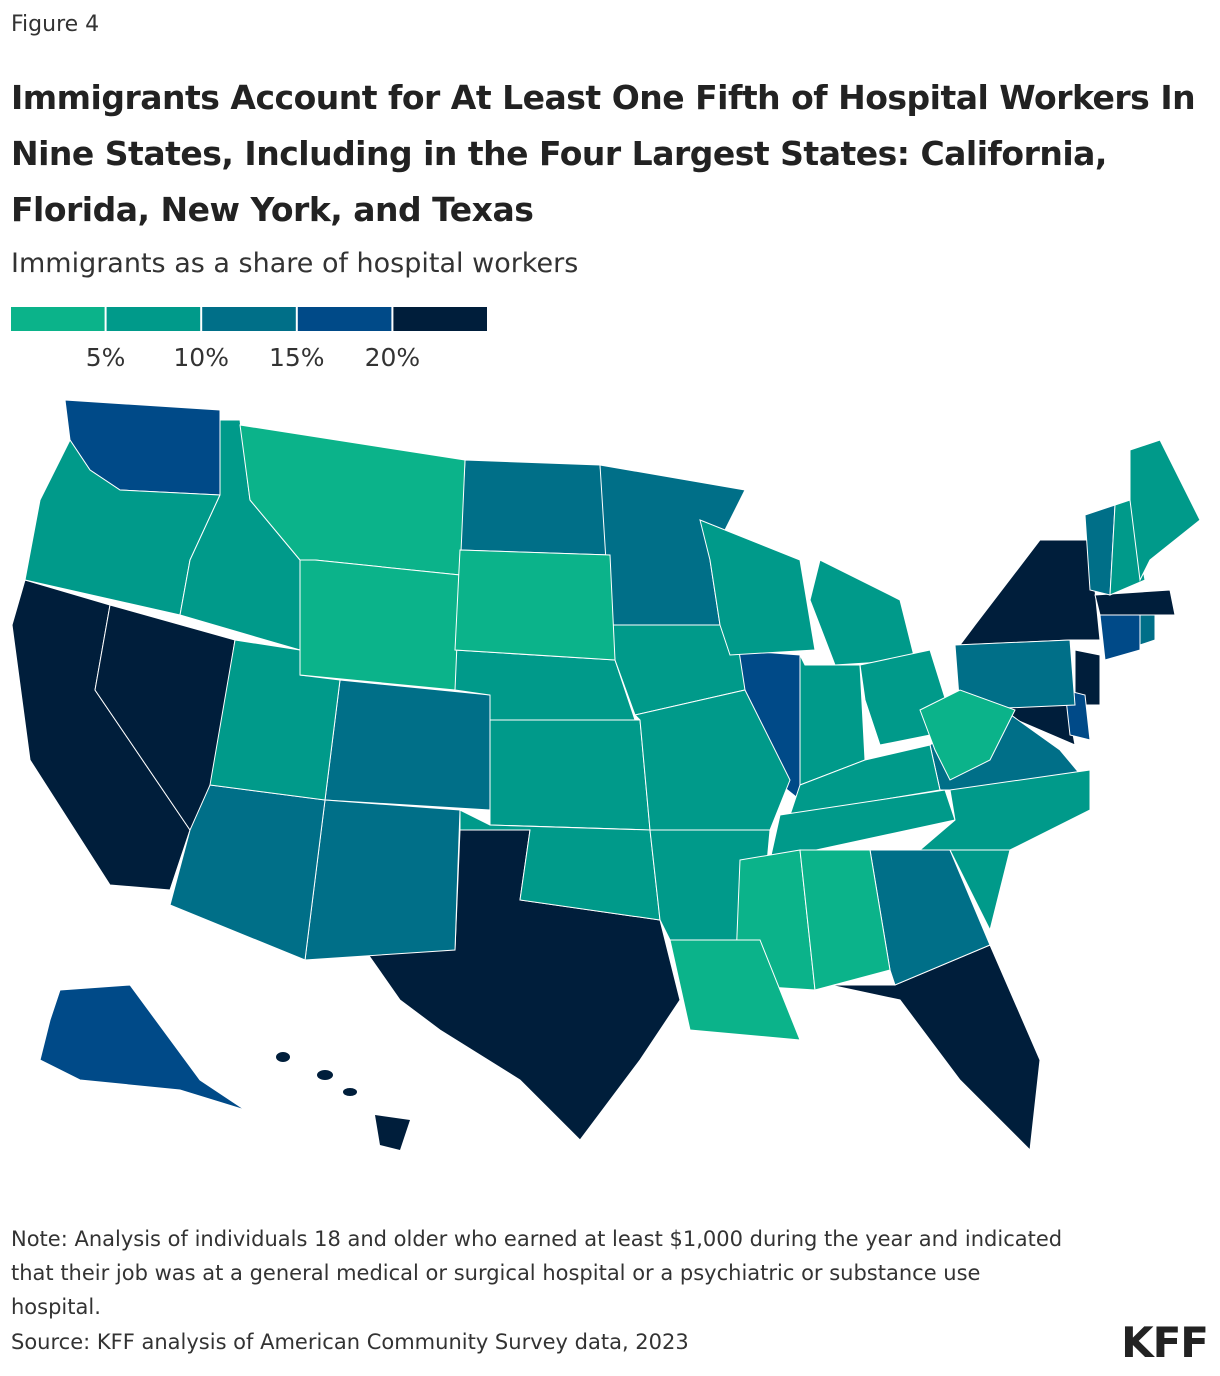 The height and width of the screenshot is (1376, 1220). What do you see at coordinates (106, 357) in the screenshot?
I see `legend-tick-label: 5%` at bounding box center [106, 357].